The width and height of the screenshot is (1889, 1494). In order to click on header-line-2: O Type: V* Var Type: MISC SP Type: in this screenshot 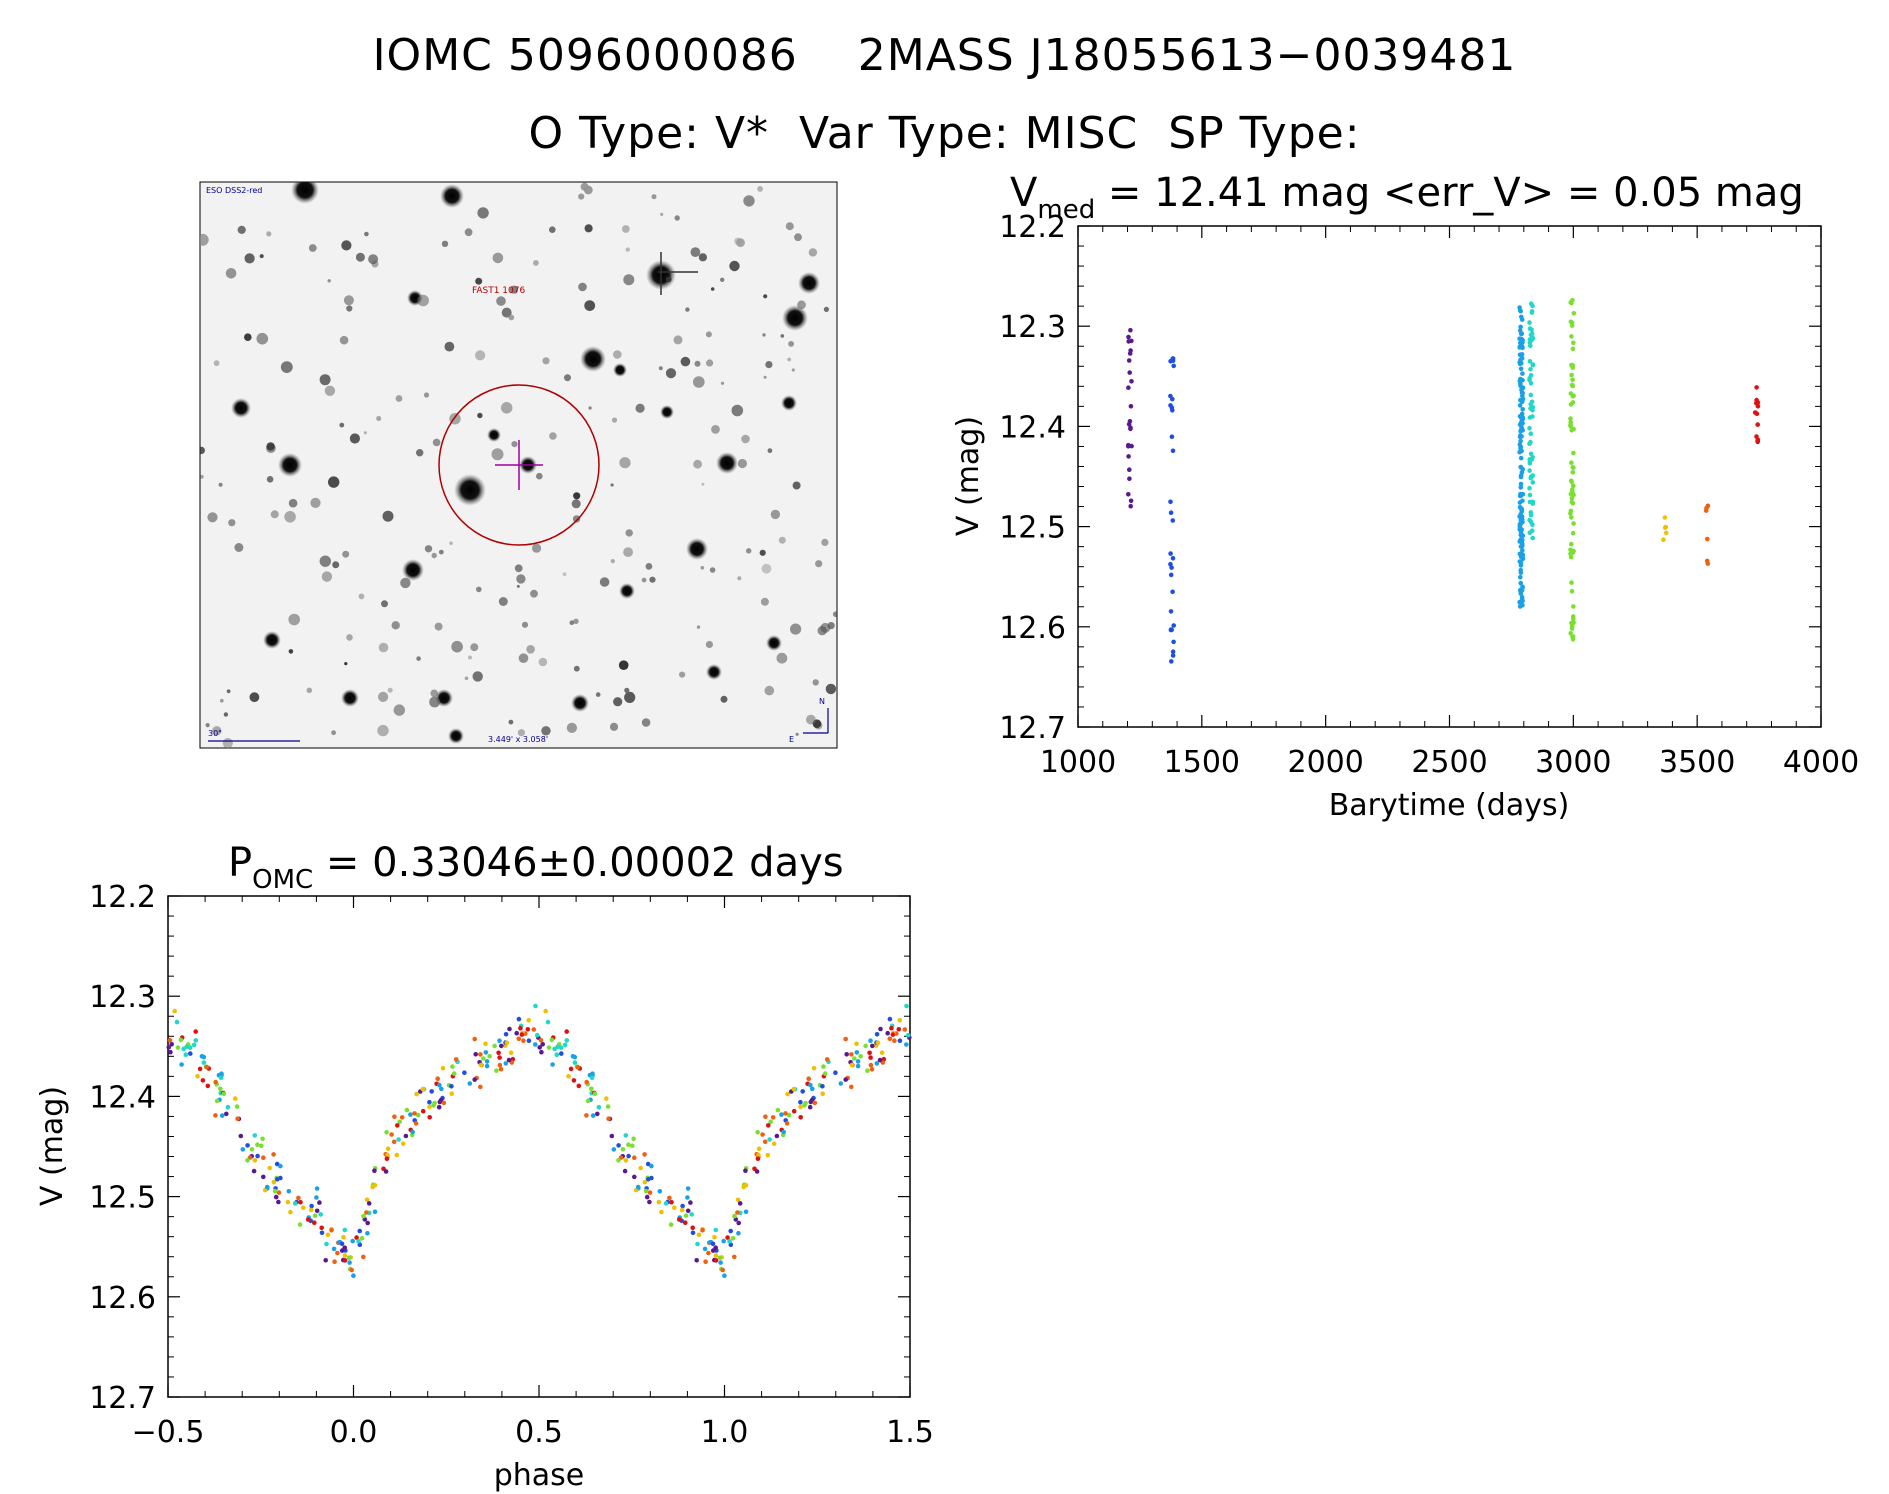, I will do `click(944, 133)`.